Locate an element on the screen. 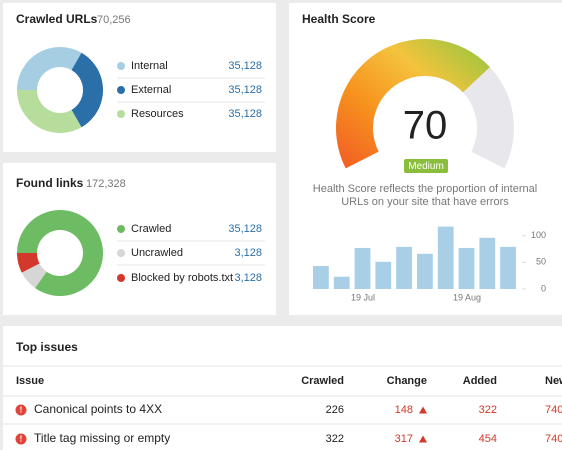 The width and height of the screenshot is (562, 450). added: 322 is located at coordinates (488, 410).